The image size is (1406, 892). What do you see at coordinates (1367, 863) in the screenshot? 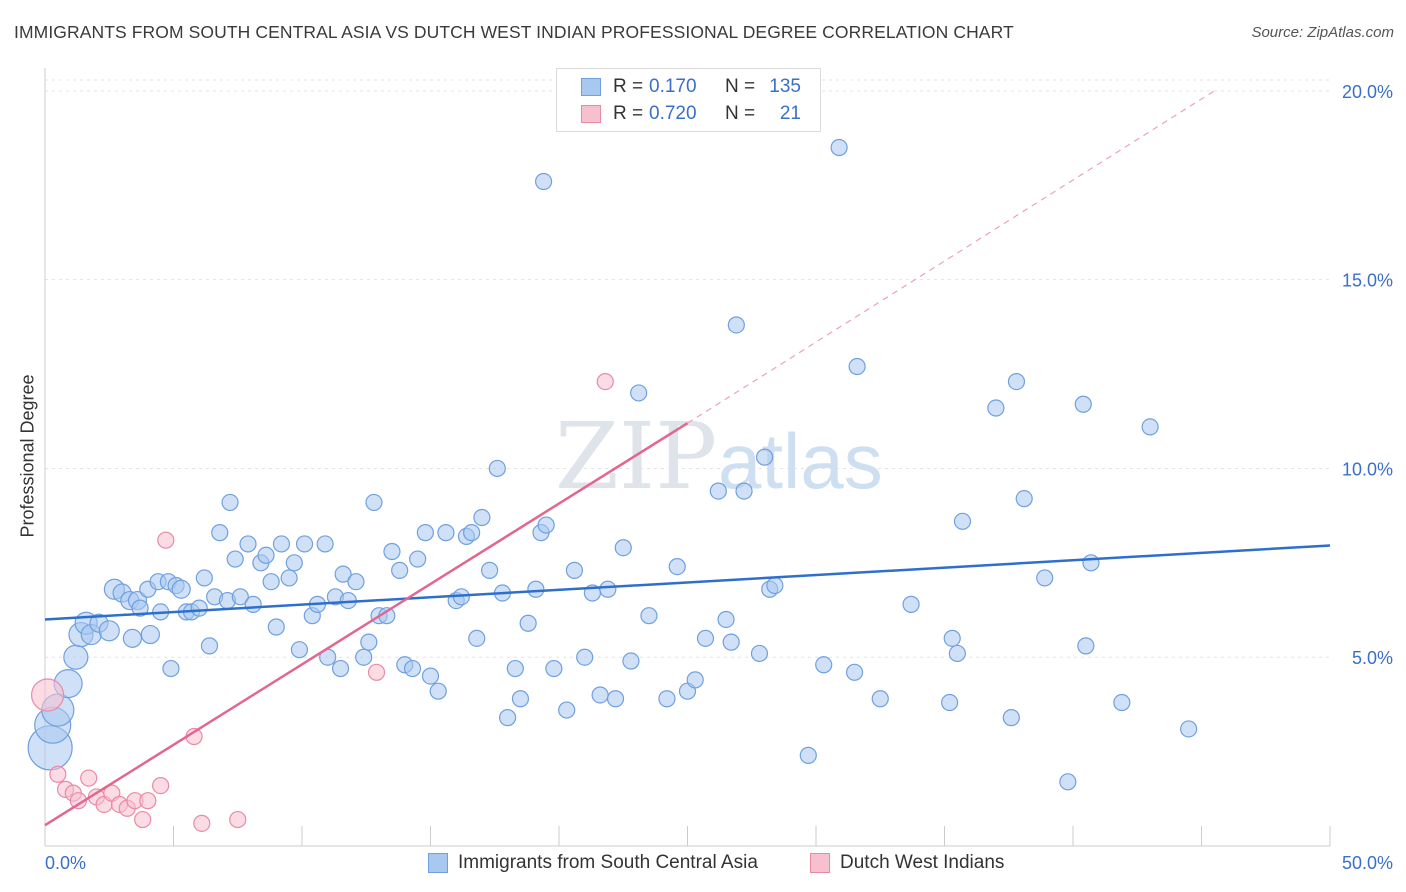
I see `x-tick-label: 50.0%` at bounding box center [1367, 863].